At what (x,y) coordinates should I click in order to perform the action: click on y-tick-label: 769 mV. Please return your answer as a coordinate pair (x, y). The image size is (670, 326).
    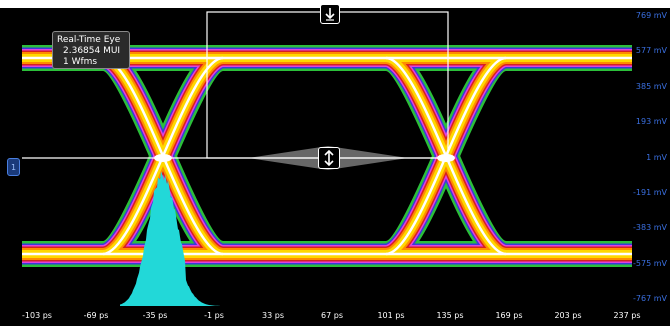
    Looking at the image, I should click on (651, 15).